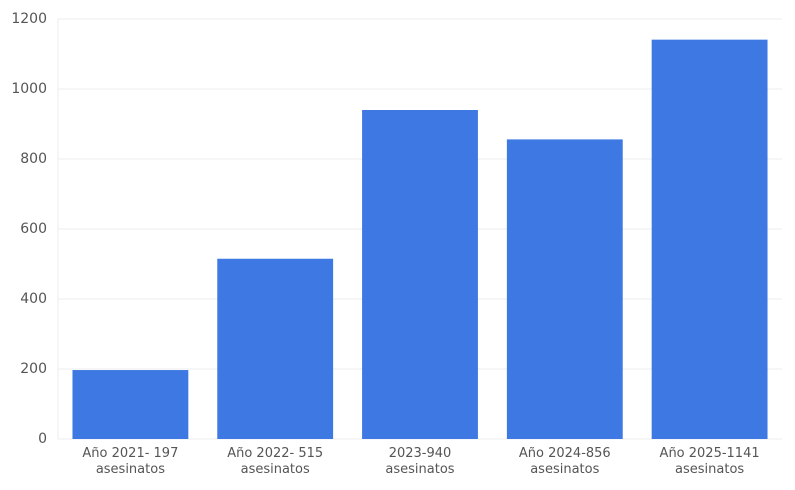  What do you see at coordinates (42, 439) in the screenshot?
I see `y-tick-label: 0` at bounding box center [42, 439].